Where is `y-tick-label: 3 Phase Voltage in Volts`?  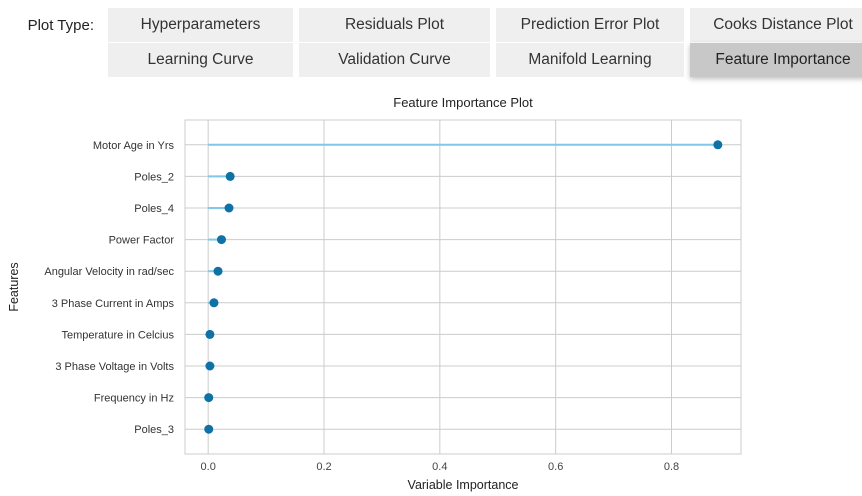 y-tick-label: 3 Phase Voltage in Volts is located at coordinates (114, 367).